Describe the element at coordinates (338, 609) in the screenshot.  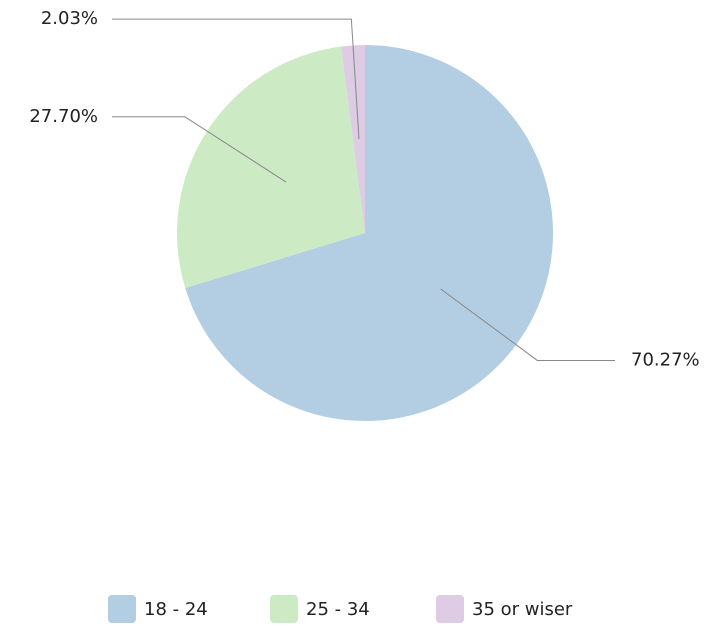
I see `legend-label: 25 - 34` at that location.